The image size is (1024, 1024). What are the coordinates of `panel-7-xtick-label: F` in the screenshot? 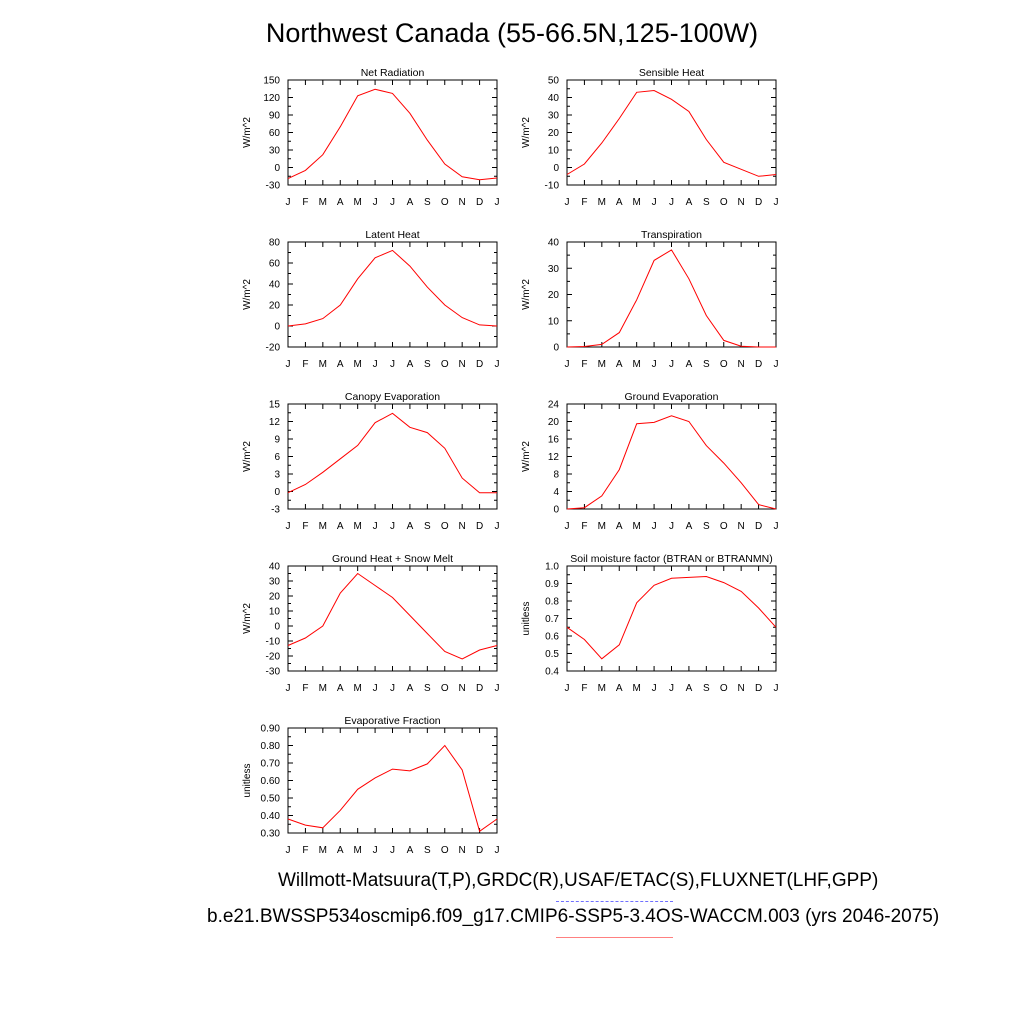 It's located at (305, 688).